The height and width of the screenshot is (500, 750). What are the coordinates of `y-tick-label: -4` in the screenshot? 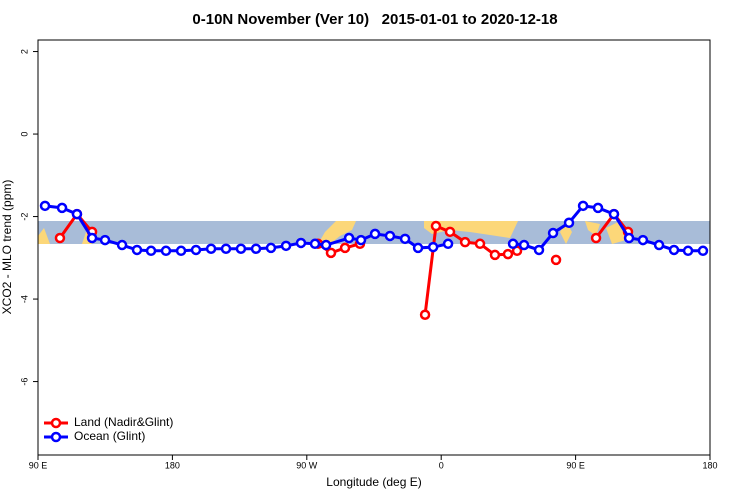 It's located at (24, 299).